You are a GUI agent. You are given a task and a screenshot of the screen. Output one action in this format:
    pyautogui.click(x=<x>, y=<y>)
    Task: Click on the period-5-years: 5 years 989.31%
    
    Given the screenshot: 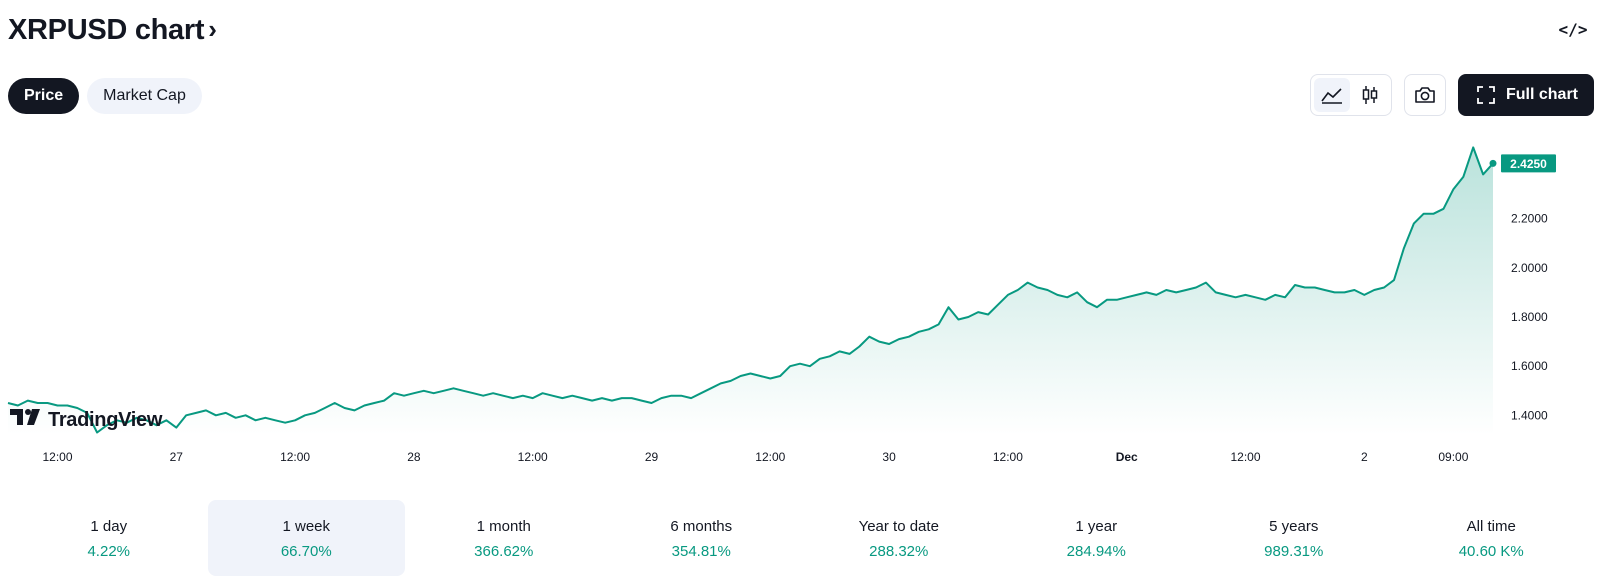 What is the action you would take?
    pyautogui.click(x=1294, y=538)
    